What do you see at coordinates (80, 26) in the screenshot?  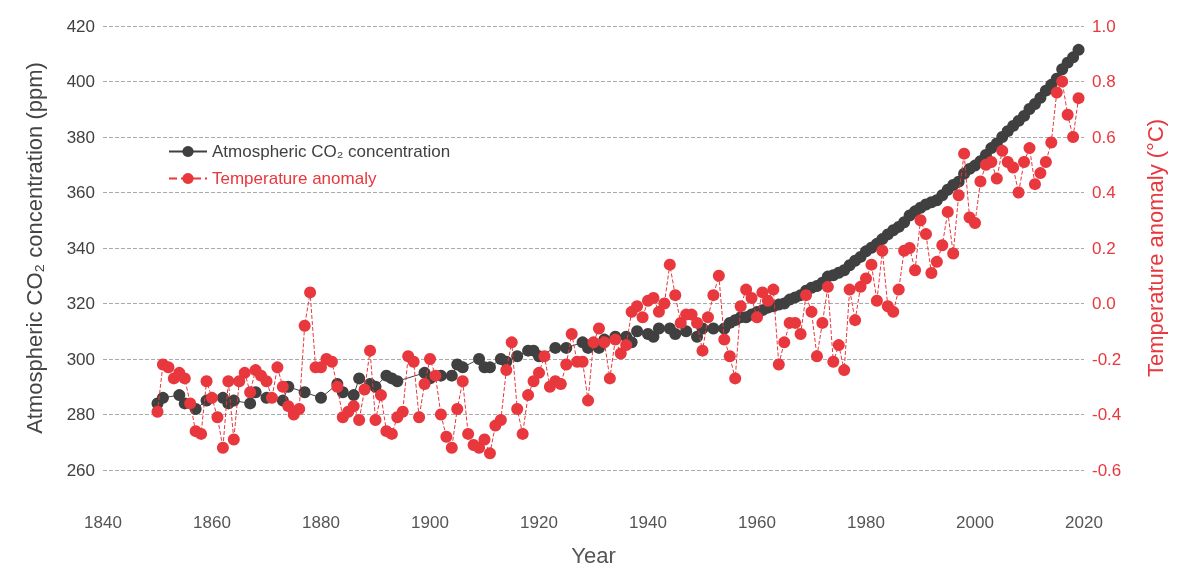 I see `y-tick-label: 420` at bounding box center [80, 26].